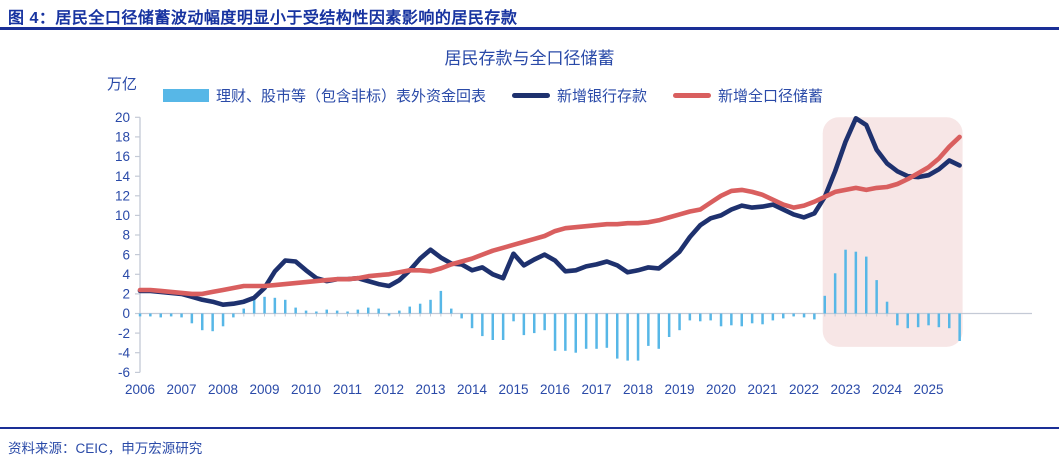 The width and height of the screenshot is (1059, 465). Describe the element at coordinates (263, 18) in the screenshot. I see `figure-title: 图 4：居民全口径储蓄波动幅度明显小于受结构性因素影响的居民存款` at that location.